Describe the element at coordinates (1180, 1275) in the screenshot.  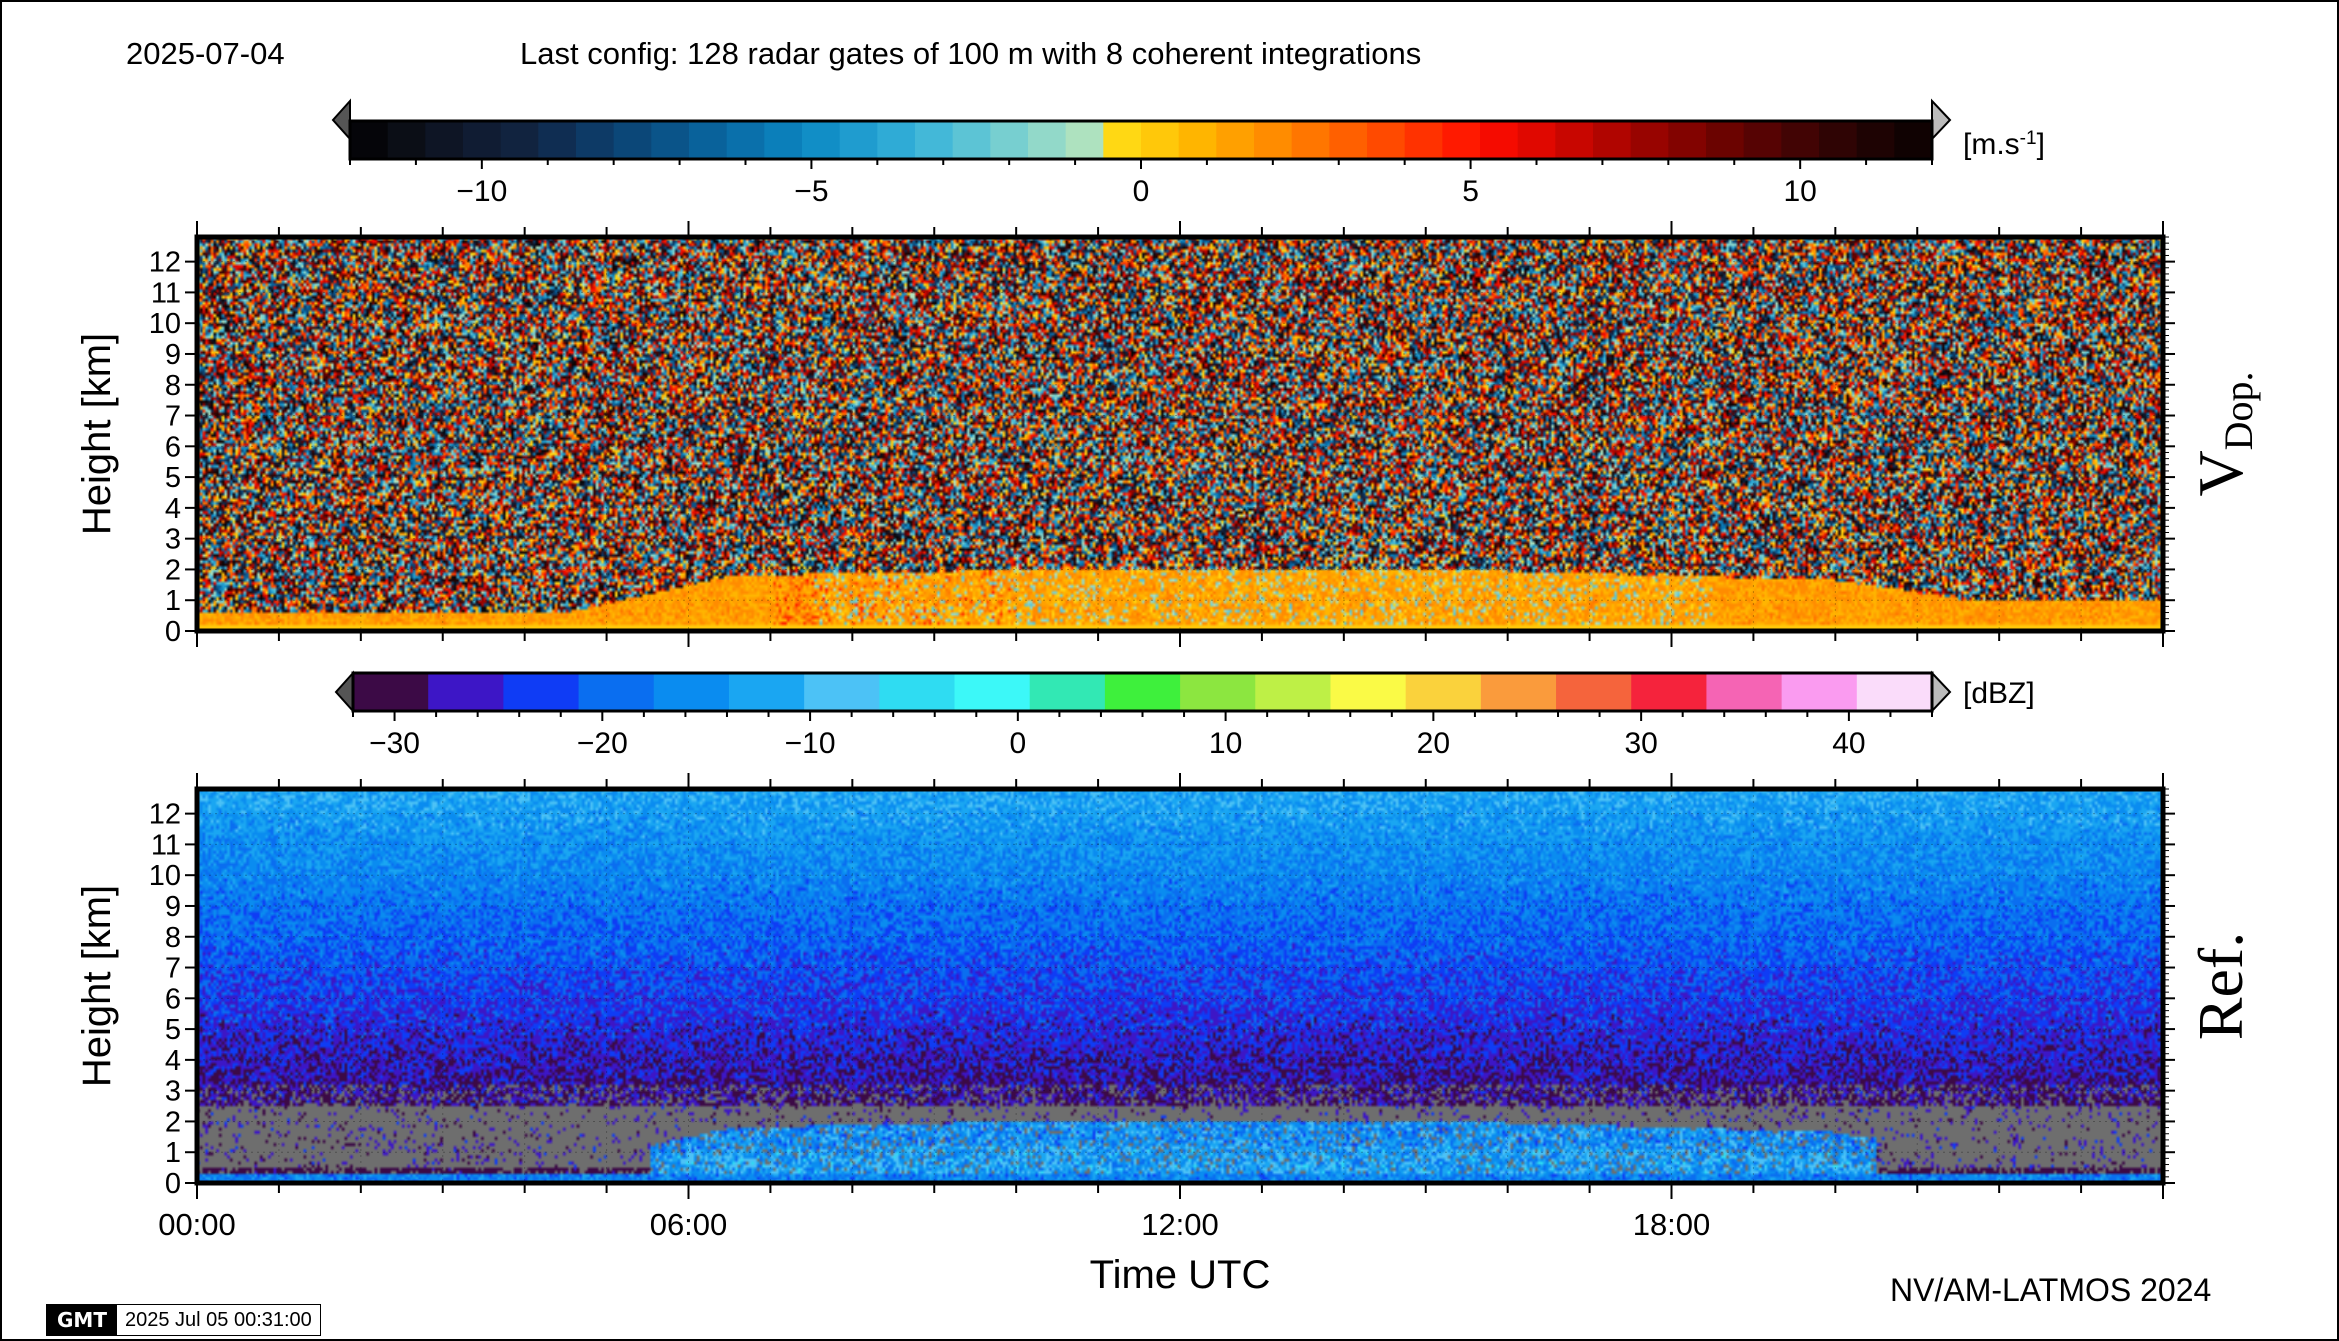
I see `x-axis-label: Time UTC` at that location.